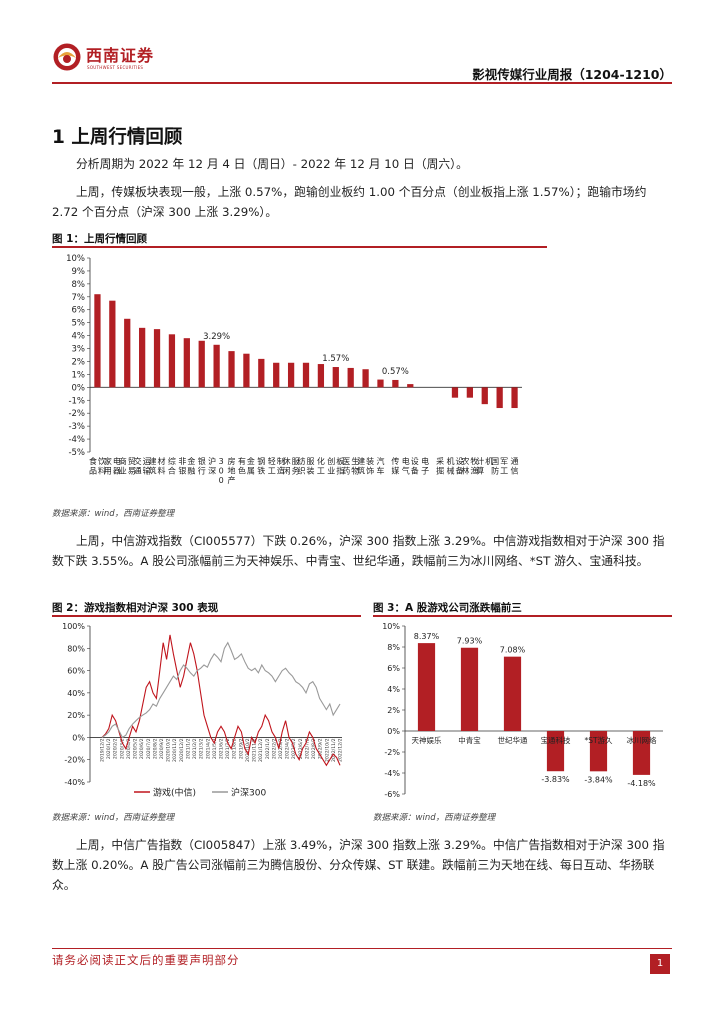 The height and width of the screenshot is (1024, 724). I want to click on bar-建筑装饰, so click(365, 378).